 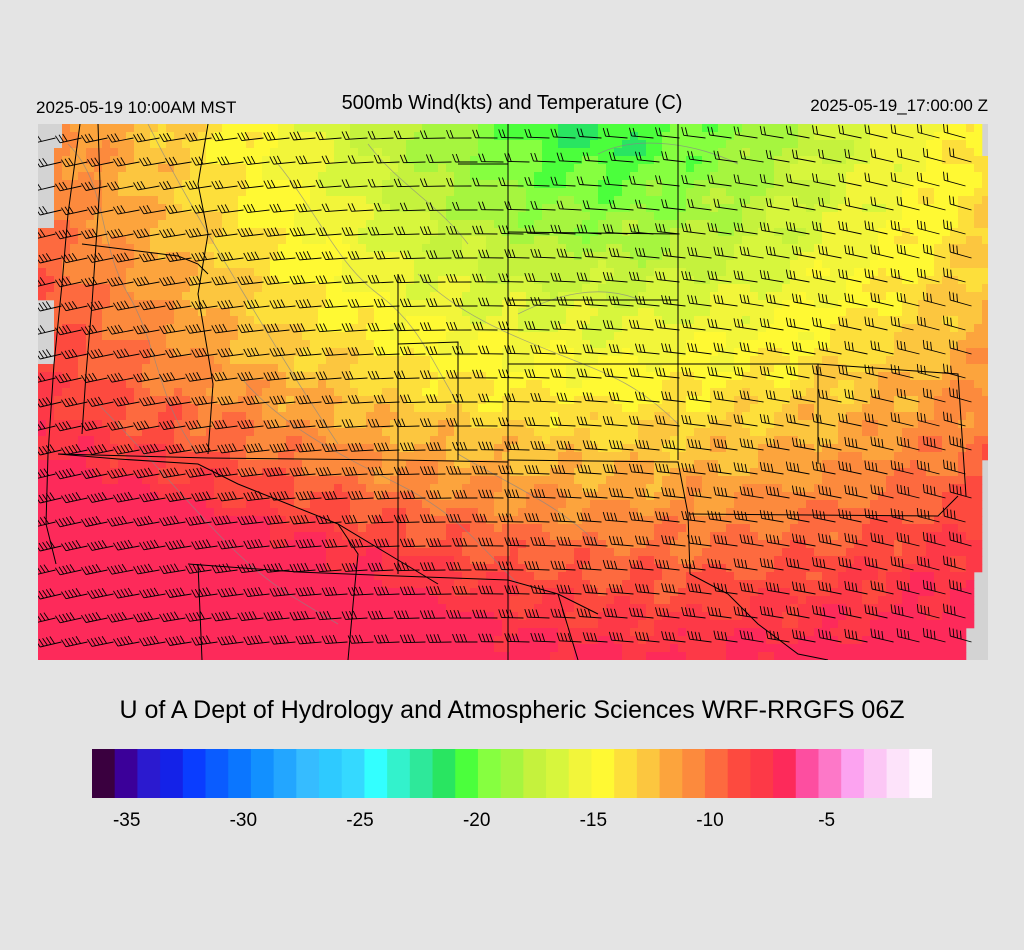 What do you see at coordinates (136, 107) in the screenshot?
I see `local-time-label: 2025-05-19 10:00AM MST` at bounding box center [136, 107].